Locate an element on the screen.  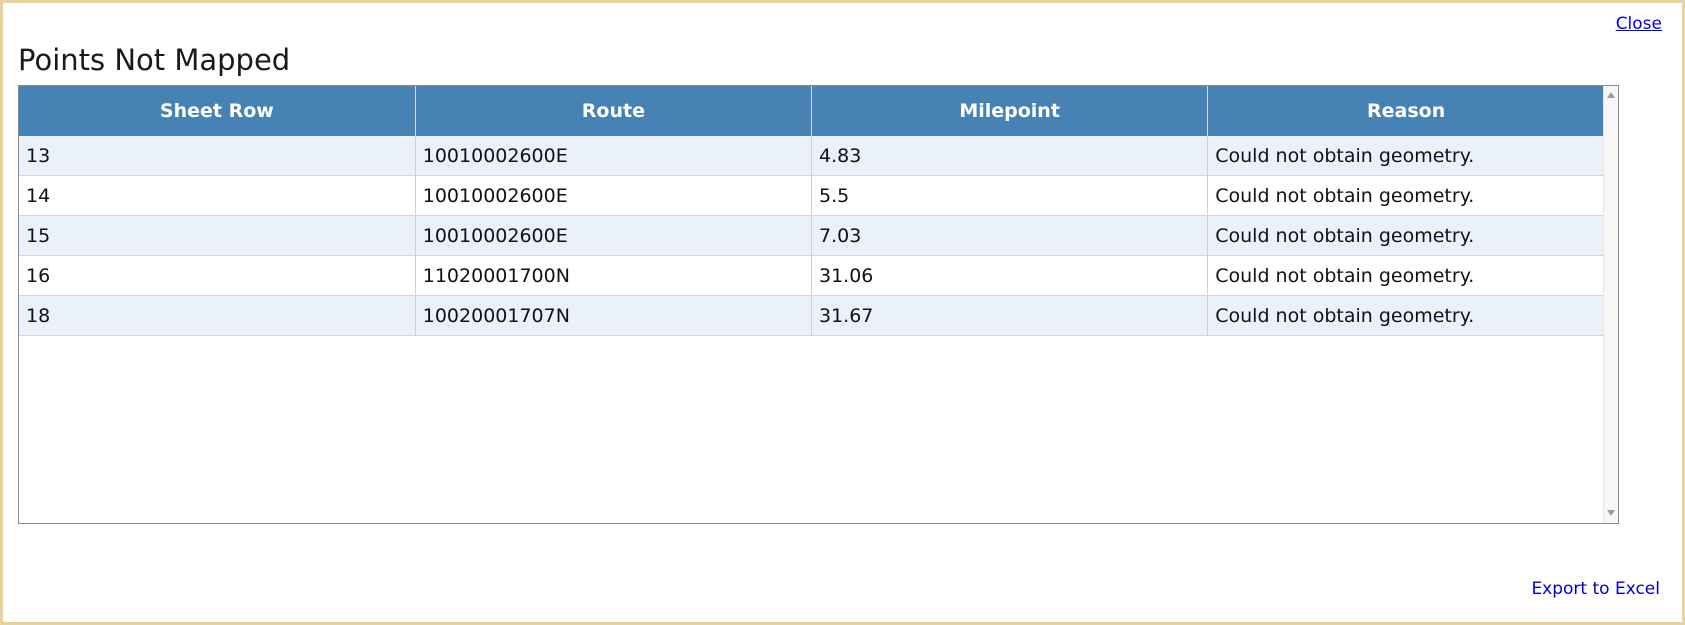
cell-sheet-row: 14 is located at coordinates (217, 195).